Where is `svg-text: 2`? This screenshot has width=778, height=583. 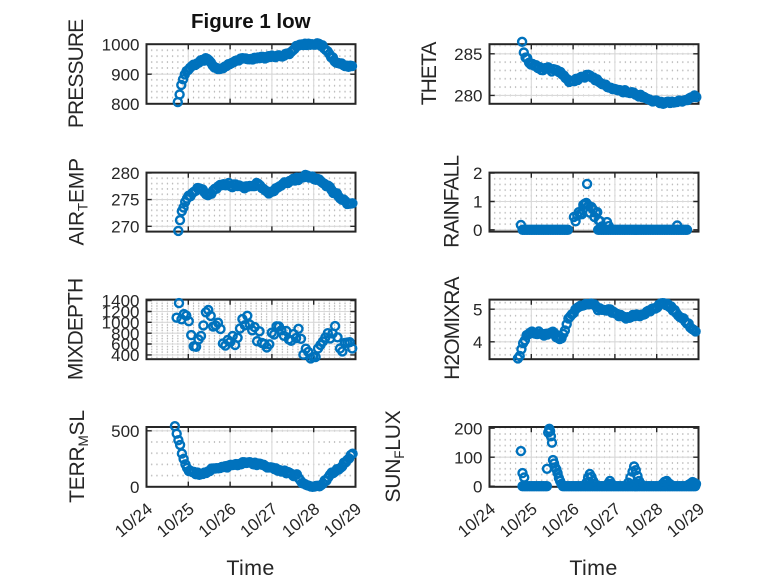 svg-text: 2 is located at coordinates (477, 173).